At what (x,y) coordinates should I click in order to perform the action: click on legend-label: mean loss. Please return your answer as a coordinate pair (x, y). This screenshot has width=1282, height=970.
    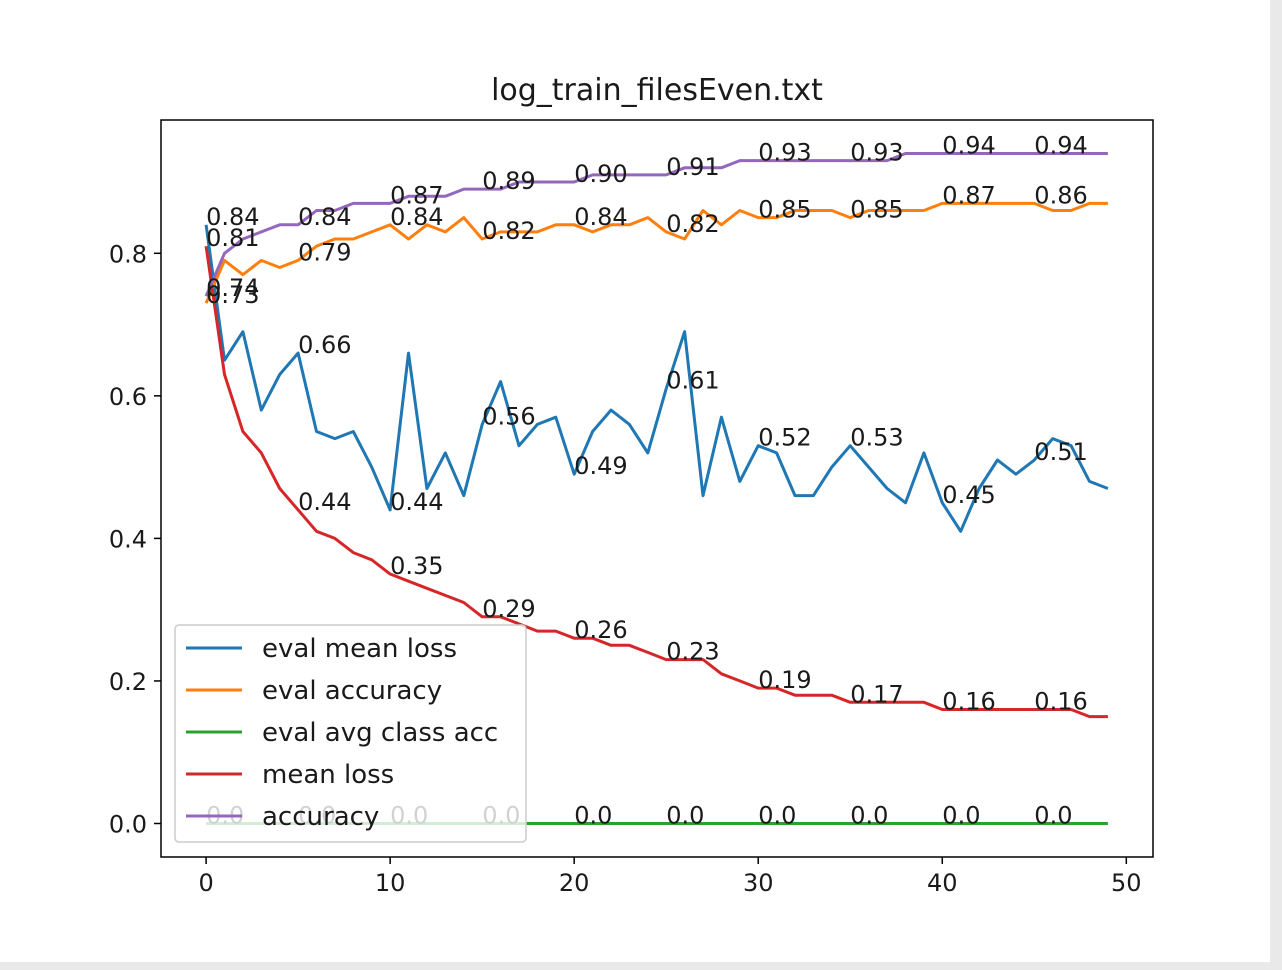
    Looking at the image, I should click on (328, 775).